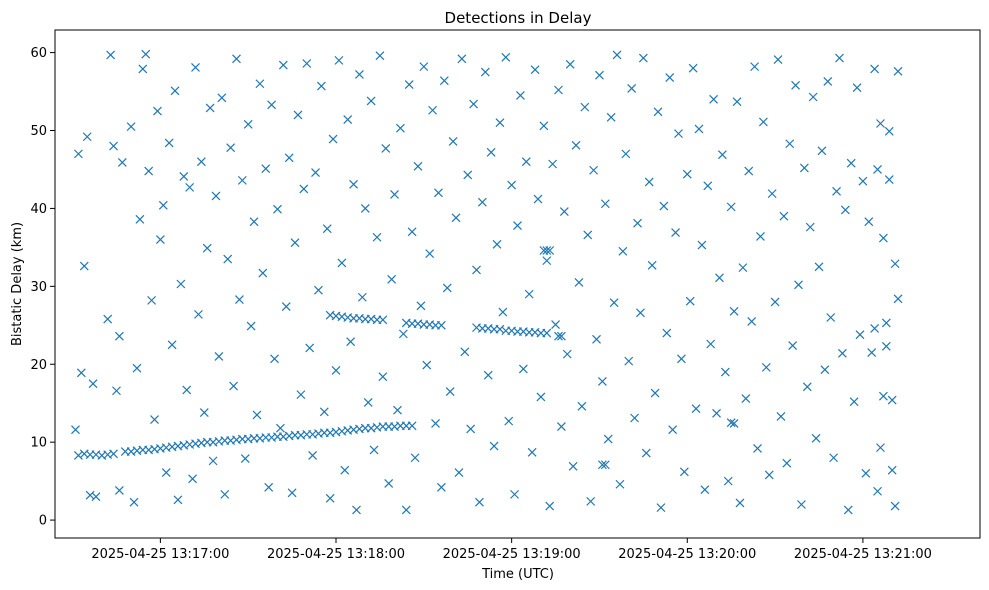 This screenshot has height=590, width=989. What do you see at coordinates (43, 521) in the screenshot?
I see `y-tick-label: 0` at bounding box center [43, 521].